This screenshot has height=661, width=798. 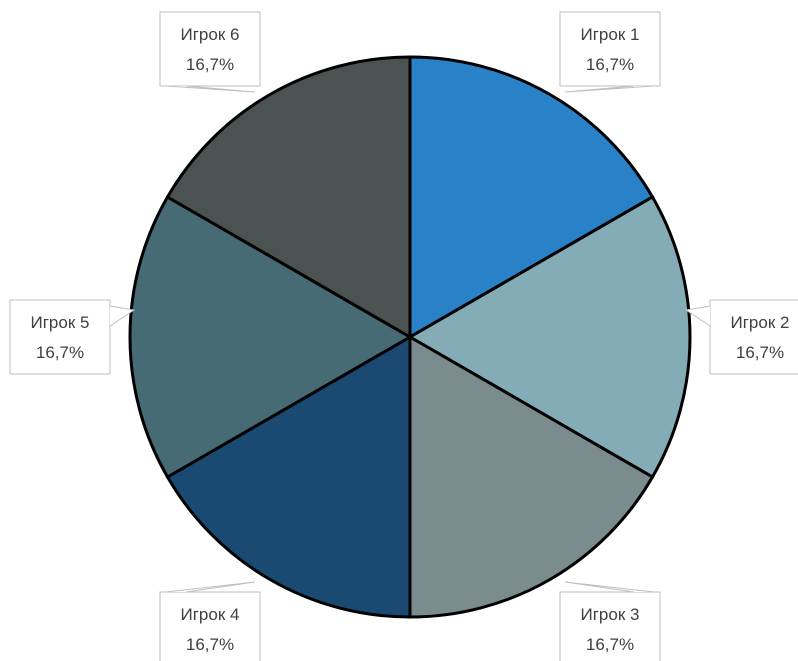 I want to click on data-label-category: Игрок 1, so click(x=610, y=34).